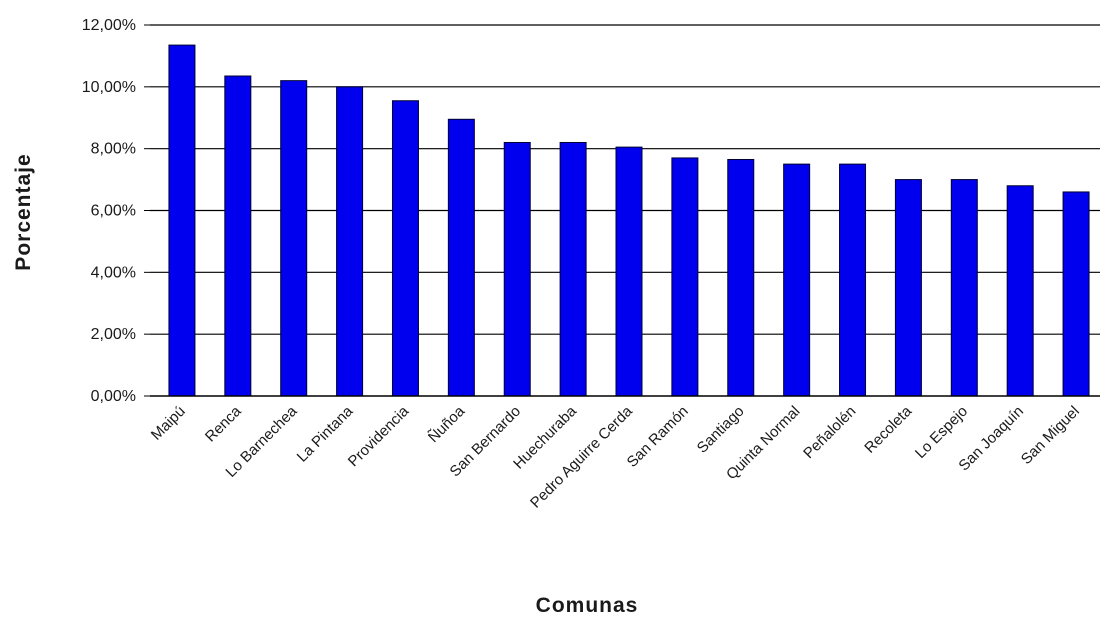 This screenshot has height=620, width=1105. I want to click on y-axis-title: Porcentaje, so click(23, 211).